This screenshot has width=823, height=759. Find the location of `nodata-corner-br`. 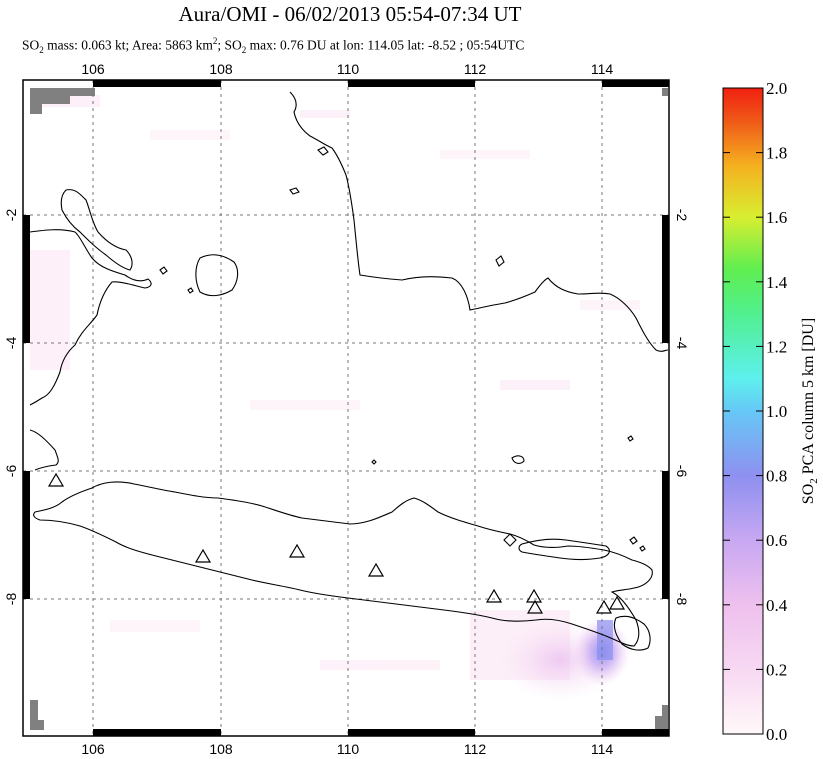

nodata-corner-br is located at coordinates (661, 717).